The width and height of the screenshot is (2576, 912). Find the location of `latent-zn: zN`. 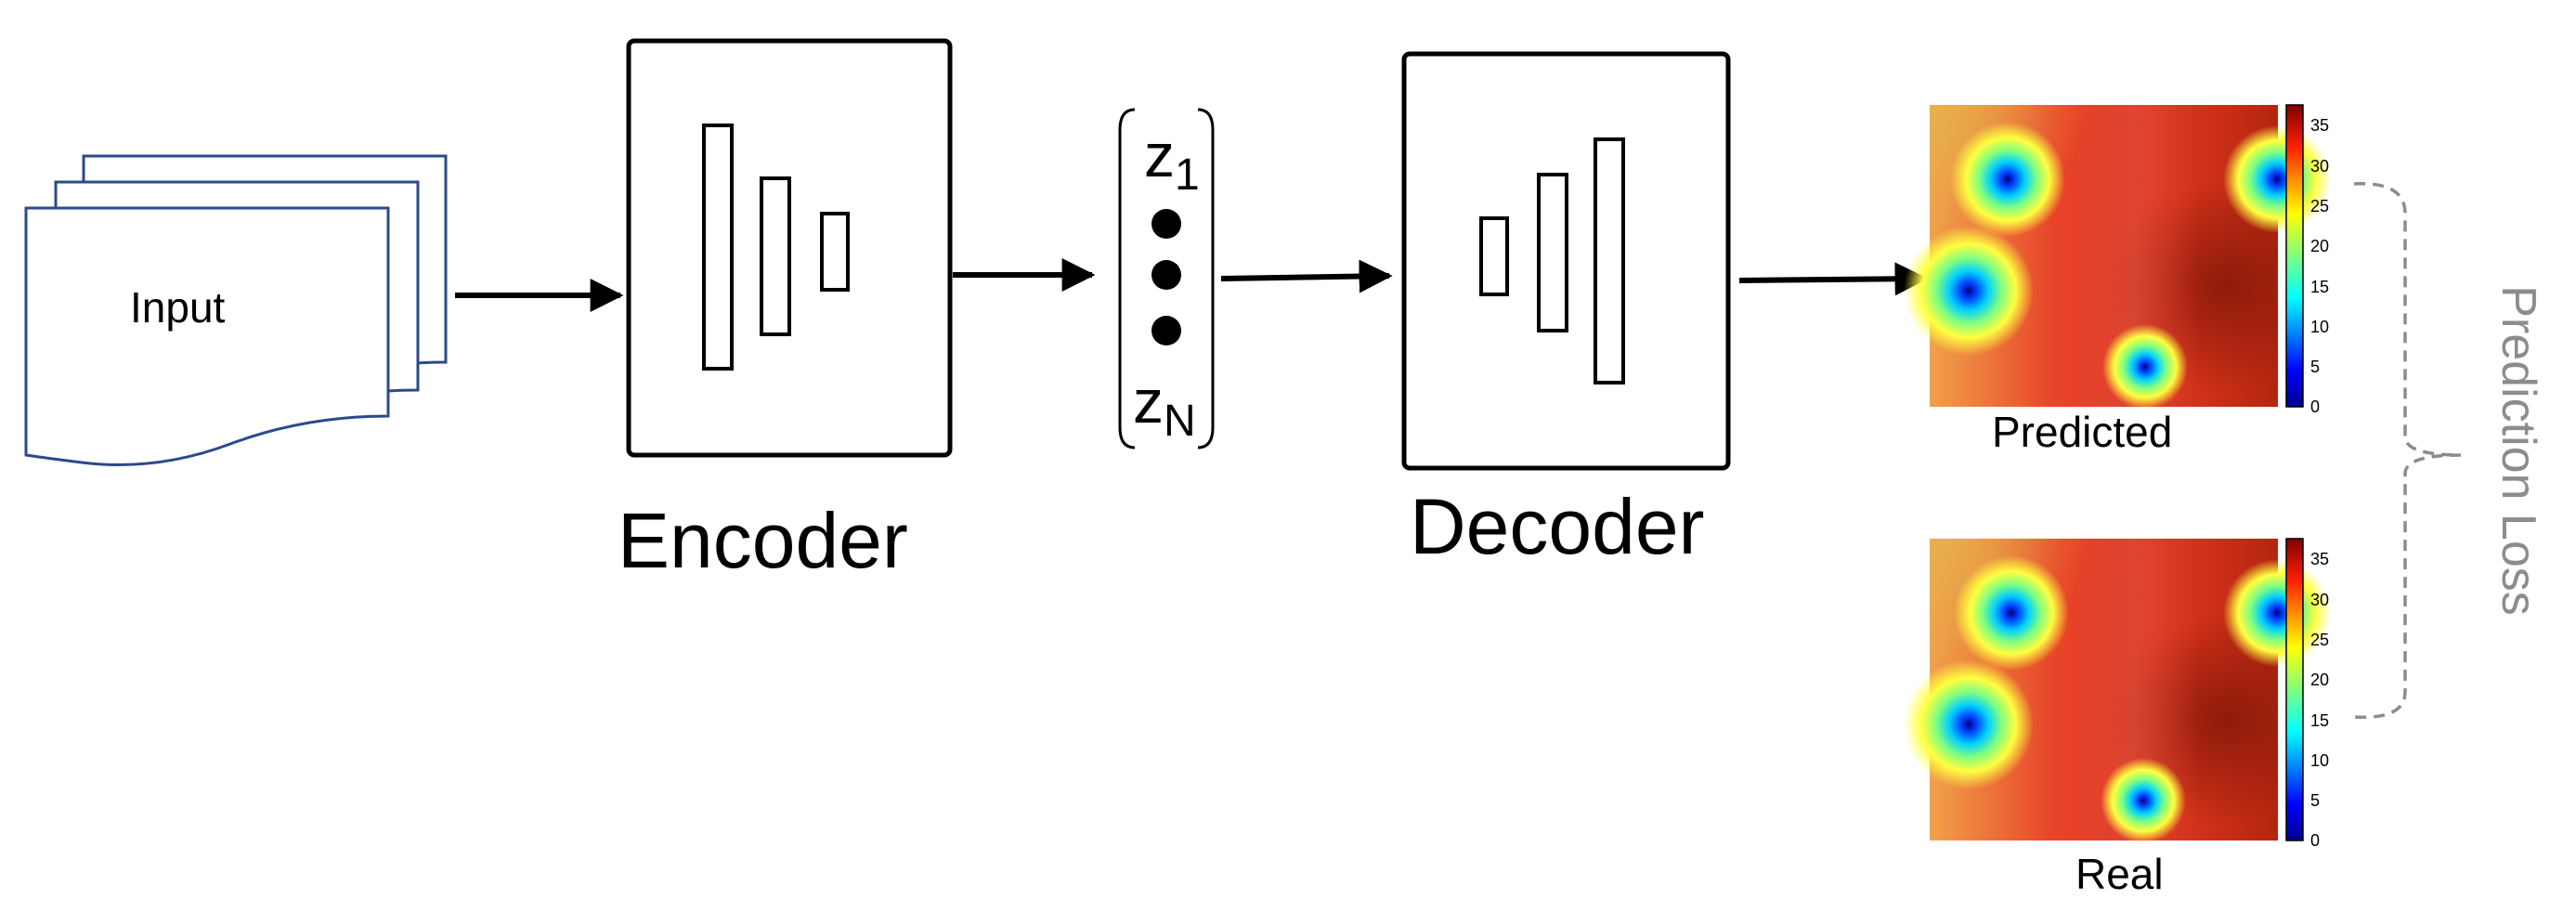

latent-zn: zN is located at coordinates (1164, 406).